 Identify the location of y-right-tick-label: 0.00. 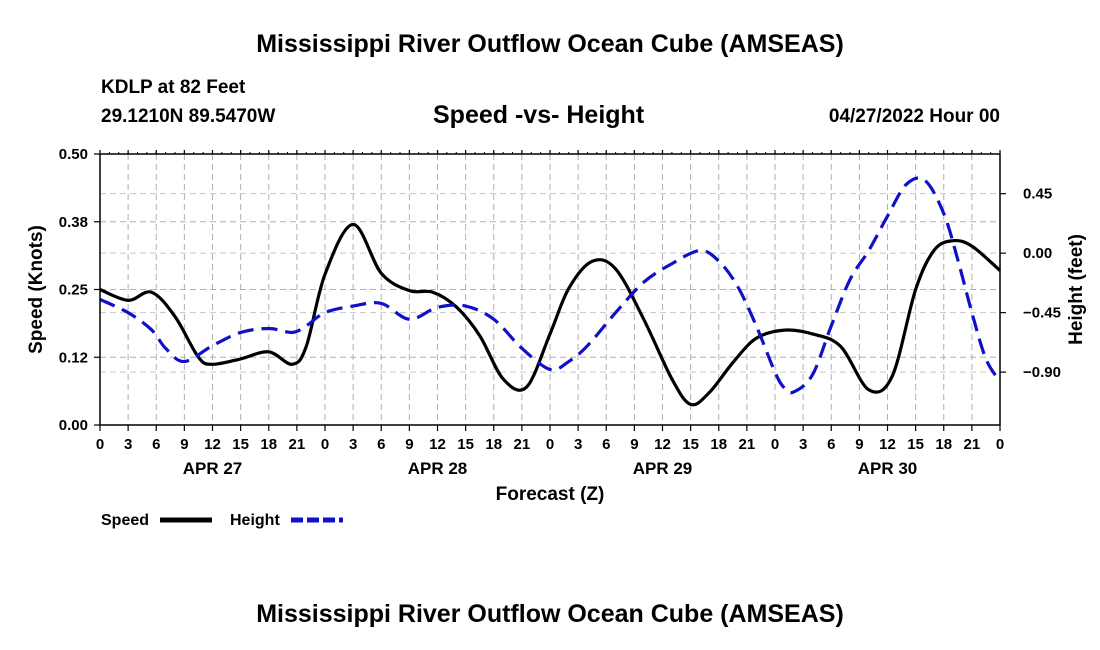
(1037, 253).